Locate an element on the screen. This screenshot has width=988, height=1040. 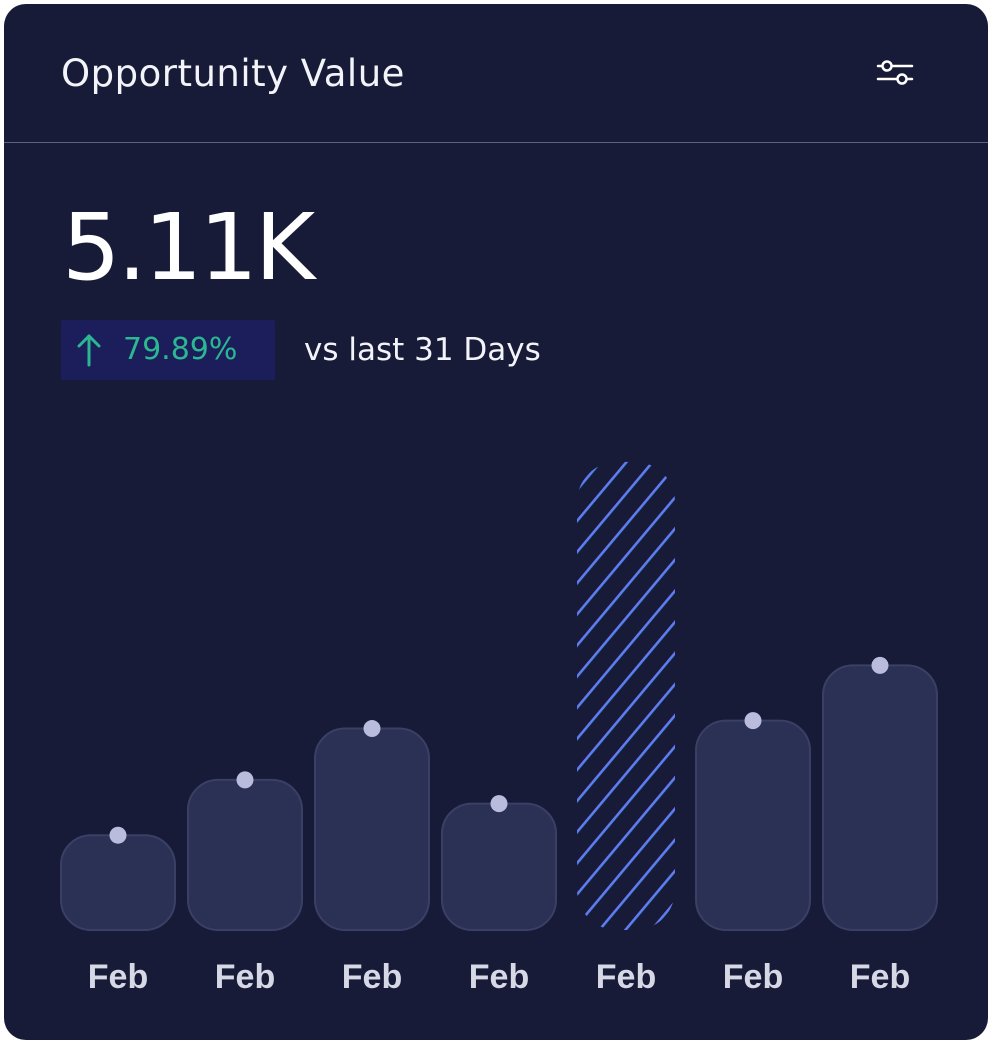
x-tick-label-5: Feb is located at coordinates (753, 977).